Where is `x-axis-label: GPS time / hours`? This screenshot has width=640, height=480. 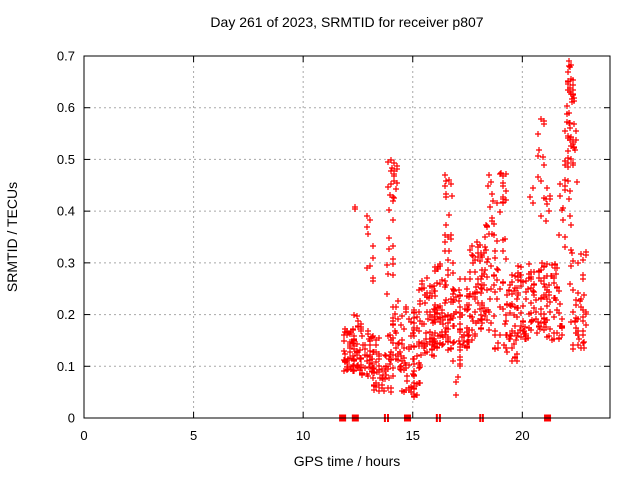 x-axis-label: GPS time / hours is located at coordinates (347, 461).